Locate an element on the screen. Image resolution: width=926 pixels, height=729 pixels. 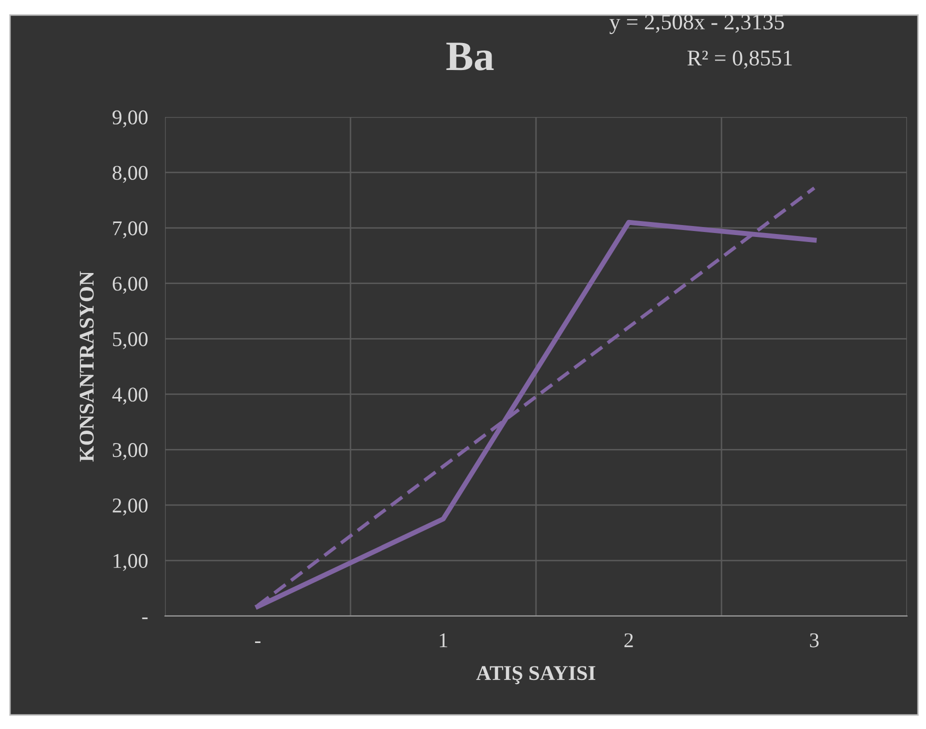
x-tick-label: 2 is located at coordinates (628, 640).